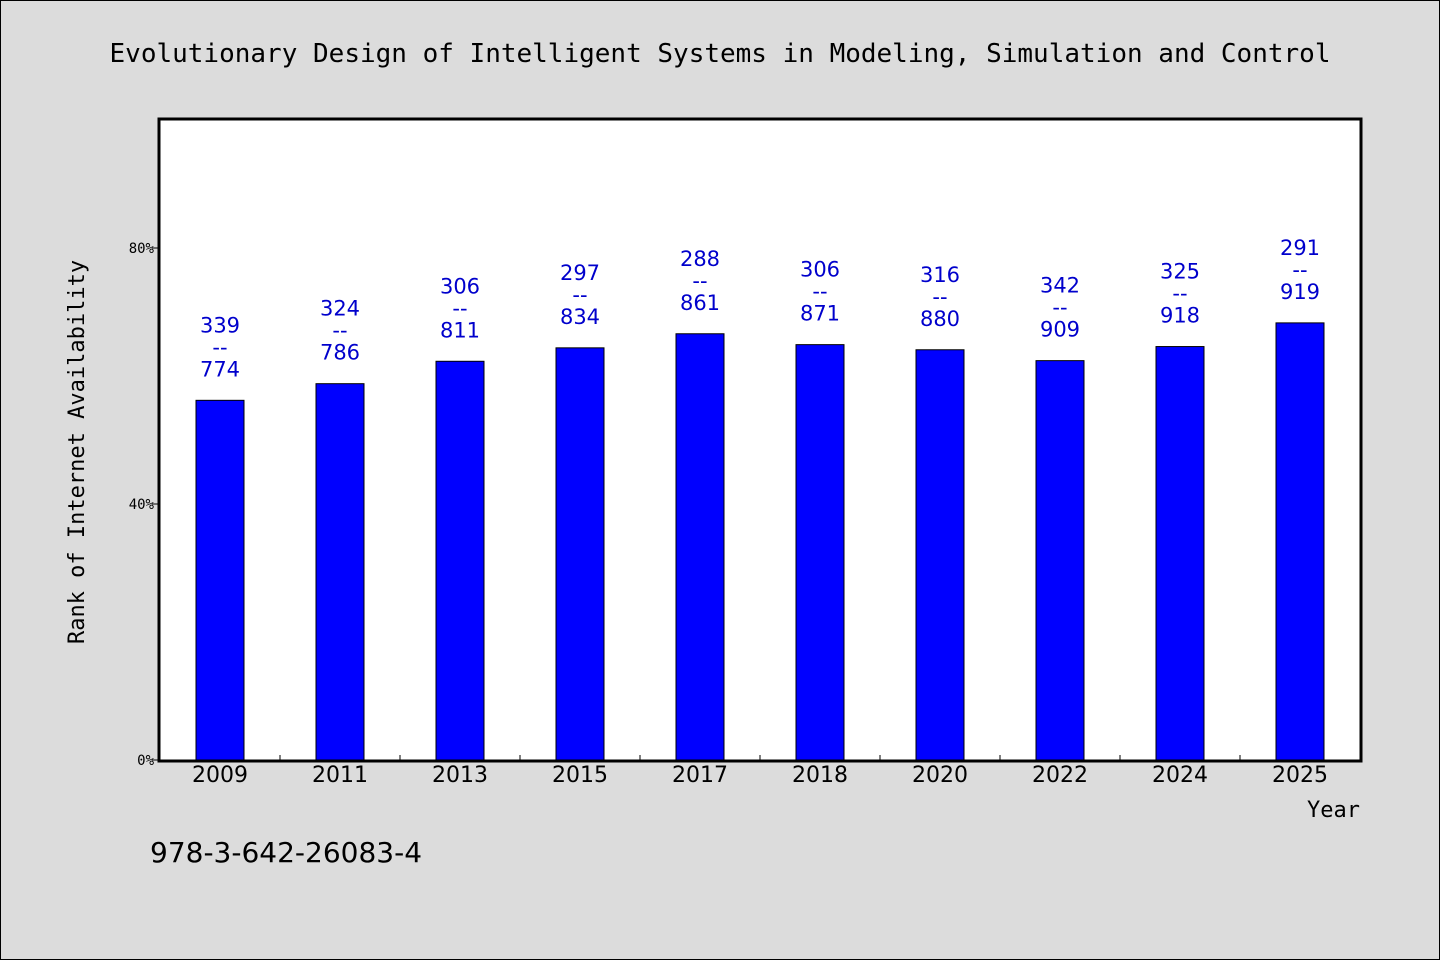  What do you see at coordinates (580, 775) in the screenshot?
I see `x-tick-label: 2015` at bounding box center [580, 775].